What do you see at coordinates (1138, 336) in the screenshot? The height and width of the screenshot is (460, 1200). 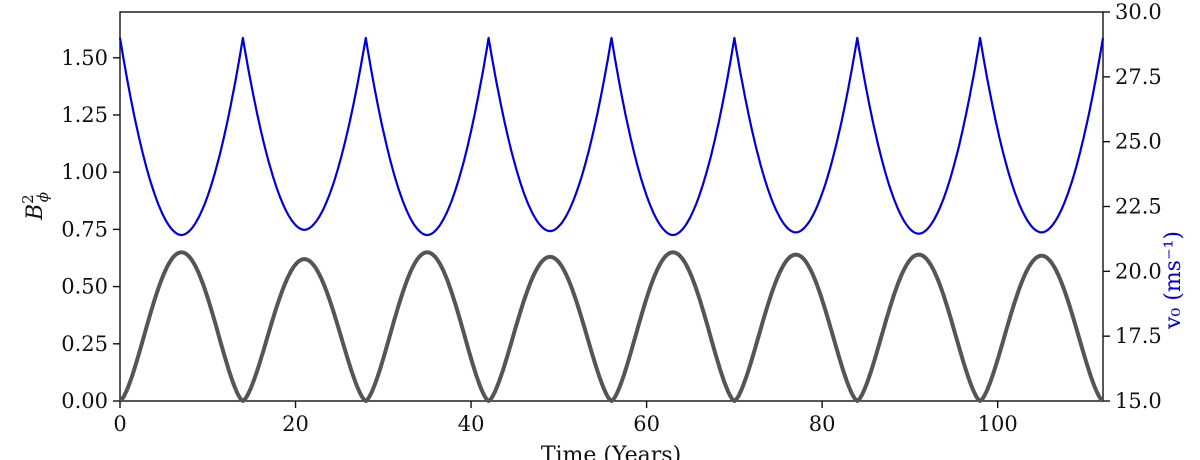 I see `right-y-tick-label: 17.5` at bounding box center [1138, 336].